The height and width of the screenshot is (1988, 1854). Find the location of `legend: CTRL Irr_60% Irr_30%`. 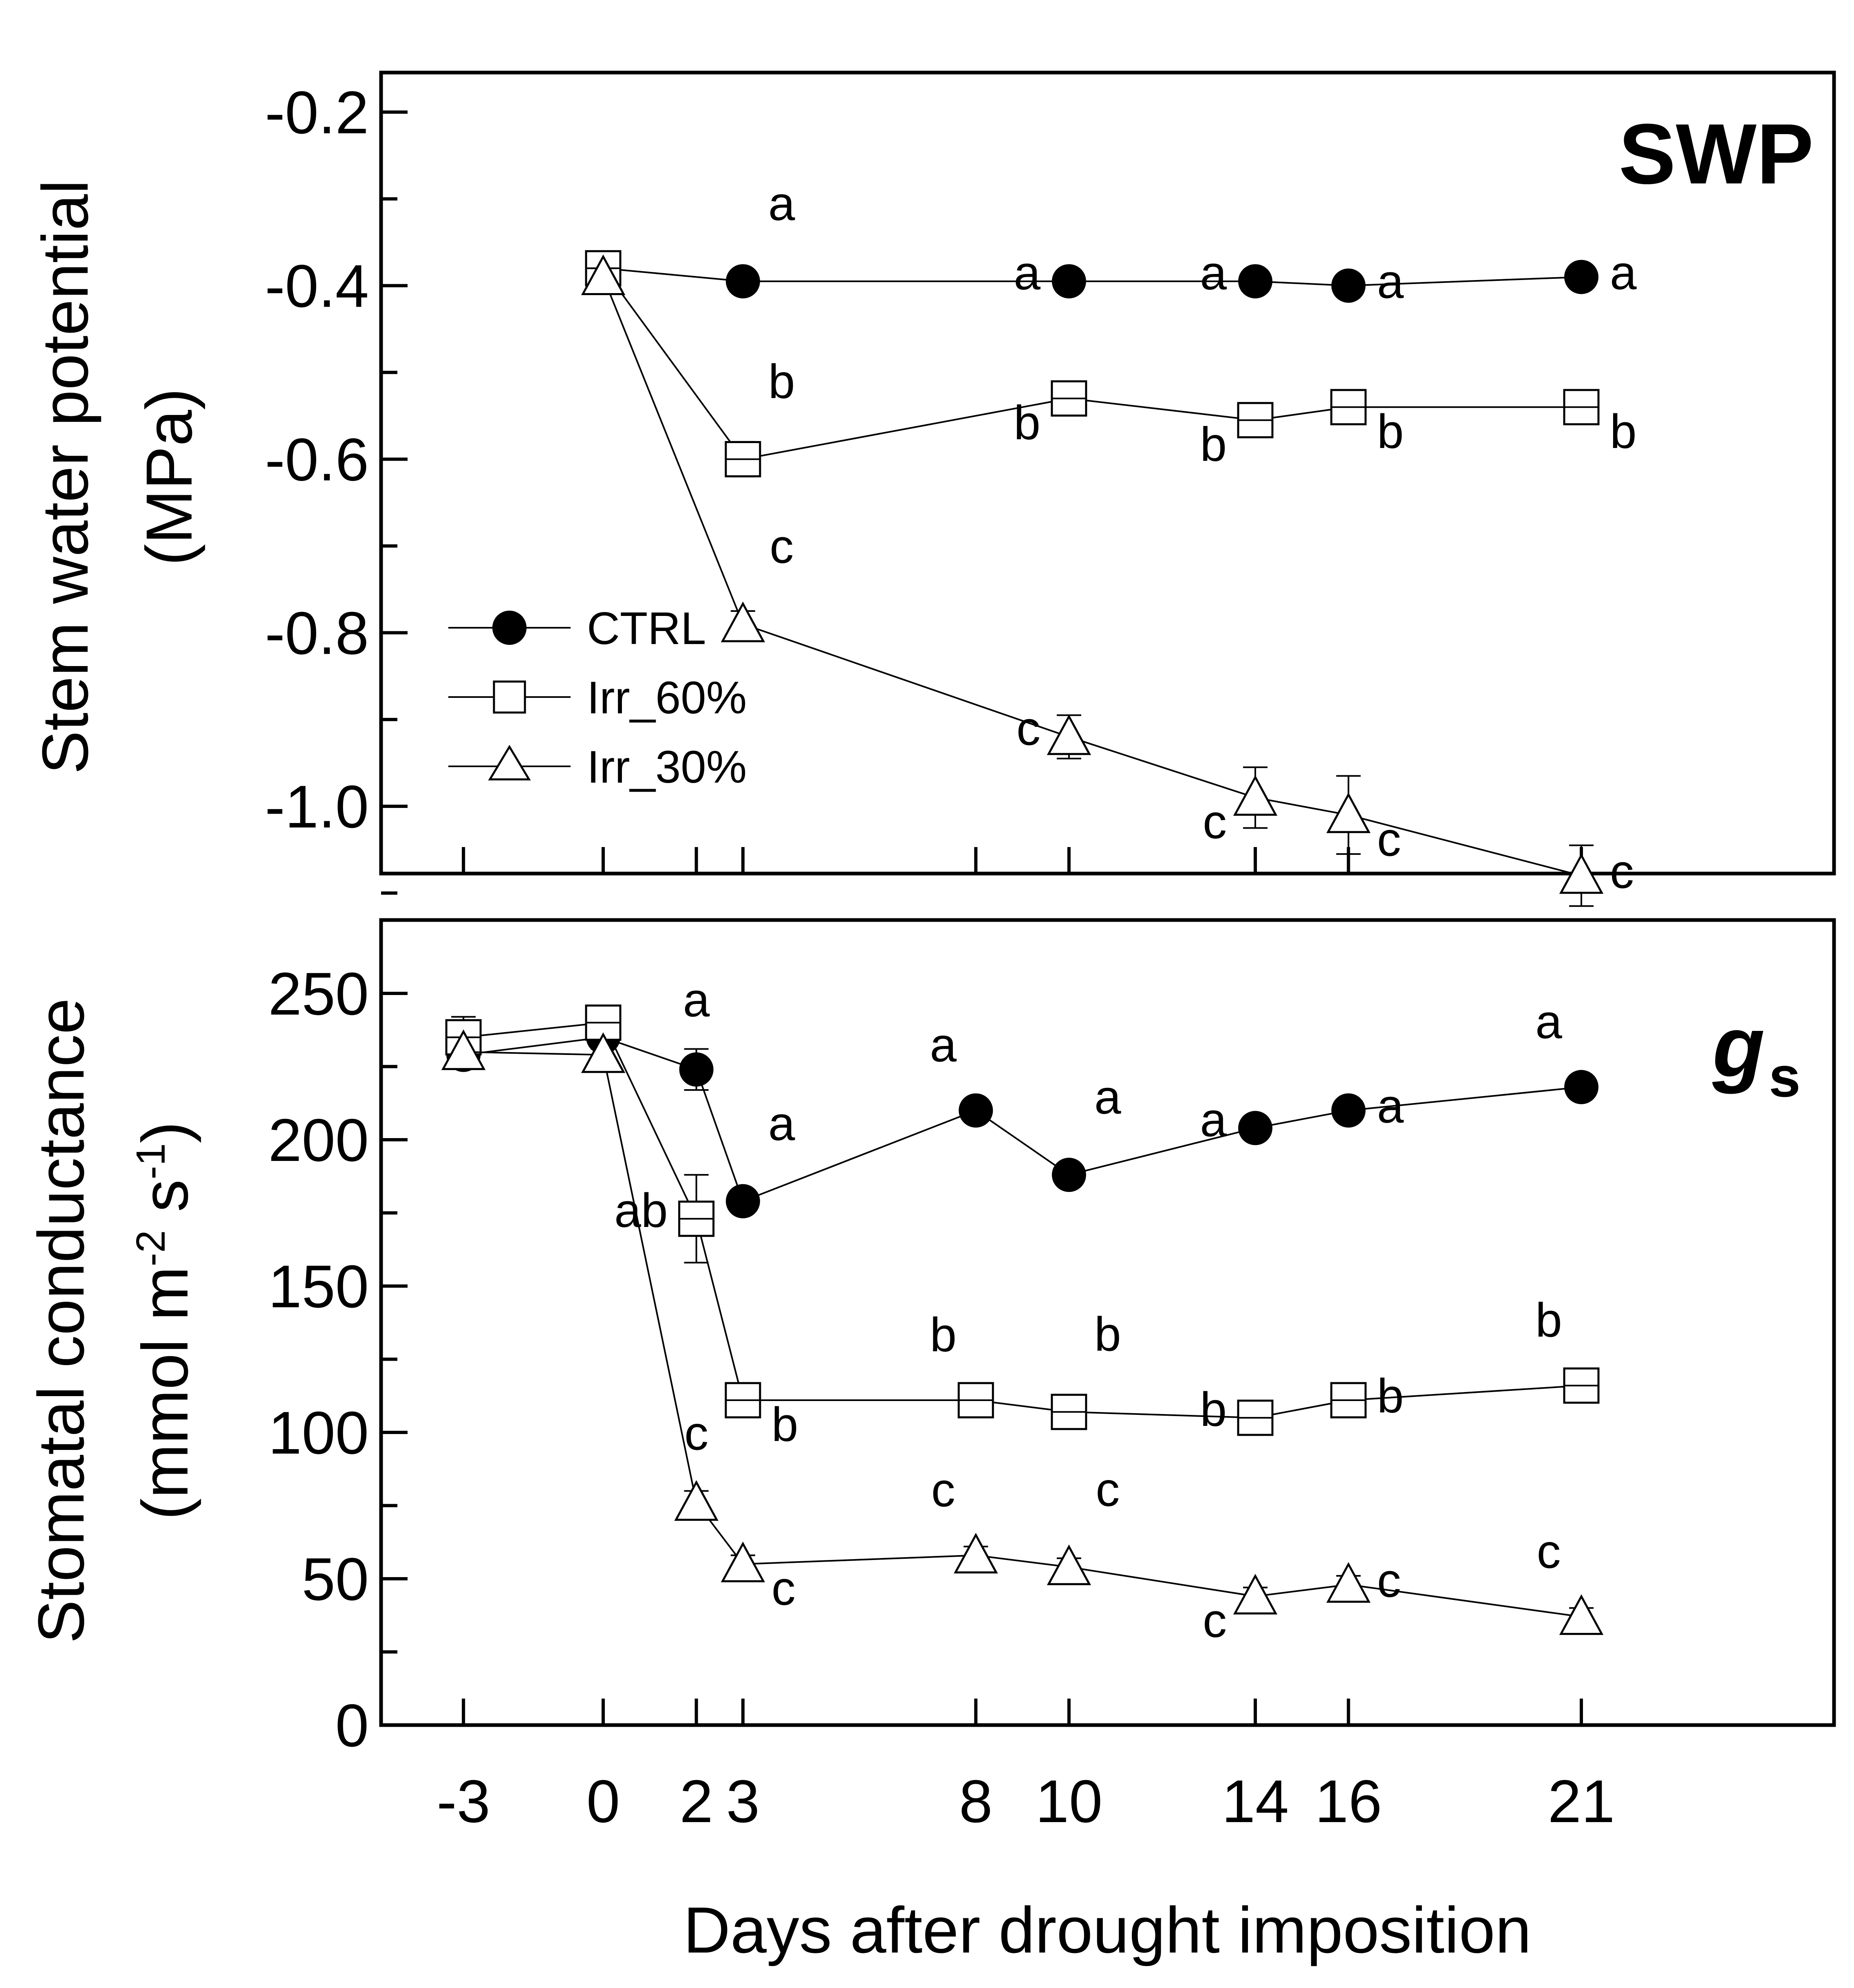

legend: CTRL Irr_60% Irr_30% is located at coordinates (597, 697).